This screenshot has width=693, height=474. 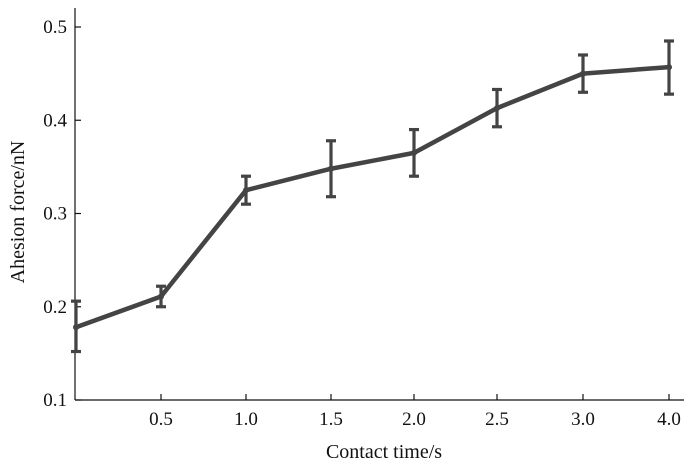 What do you see at coordinates (55, 400) in the screenshot?
I see `y-tick-label: 0.1` at bounding box center [55, 400].